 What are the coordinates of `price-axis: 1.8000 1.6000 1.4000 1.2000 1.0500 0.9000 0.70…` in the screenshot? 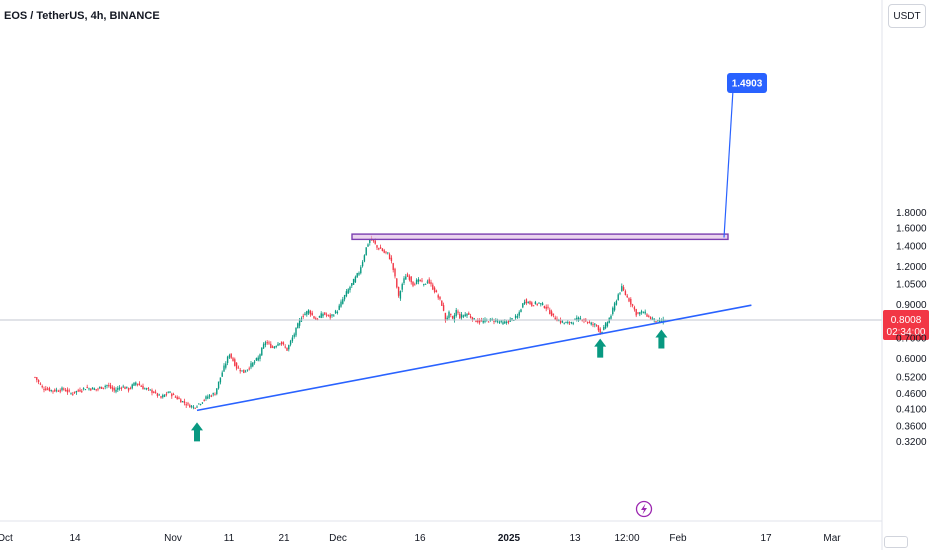 It's located at (911, 328).